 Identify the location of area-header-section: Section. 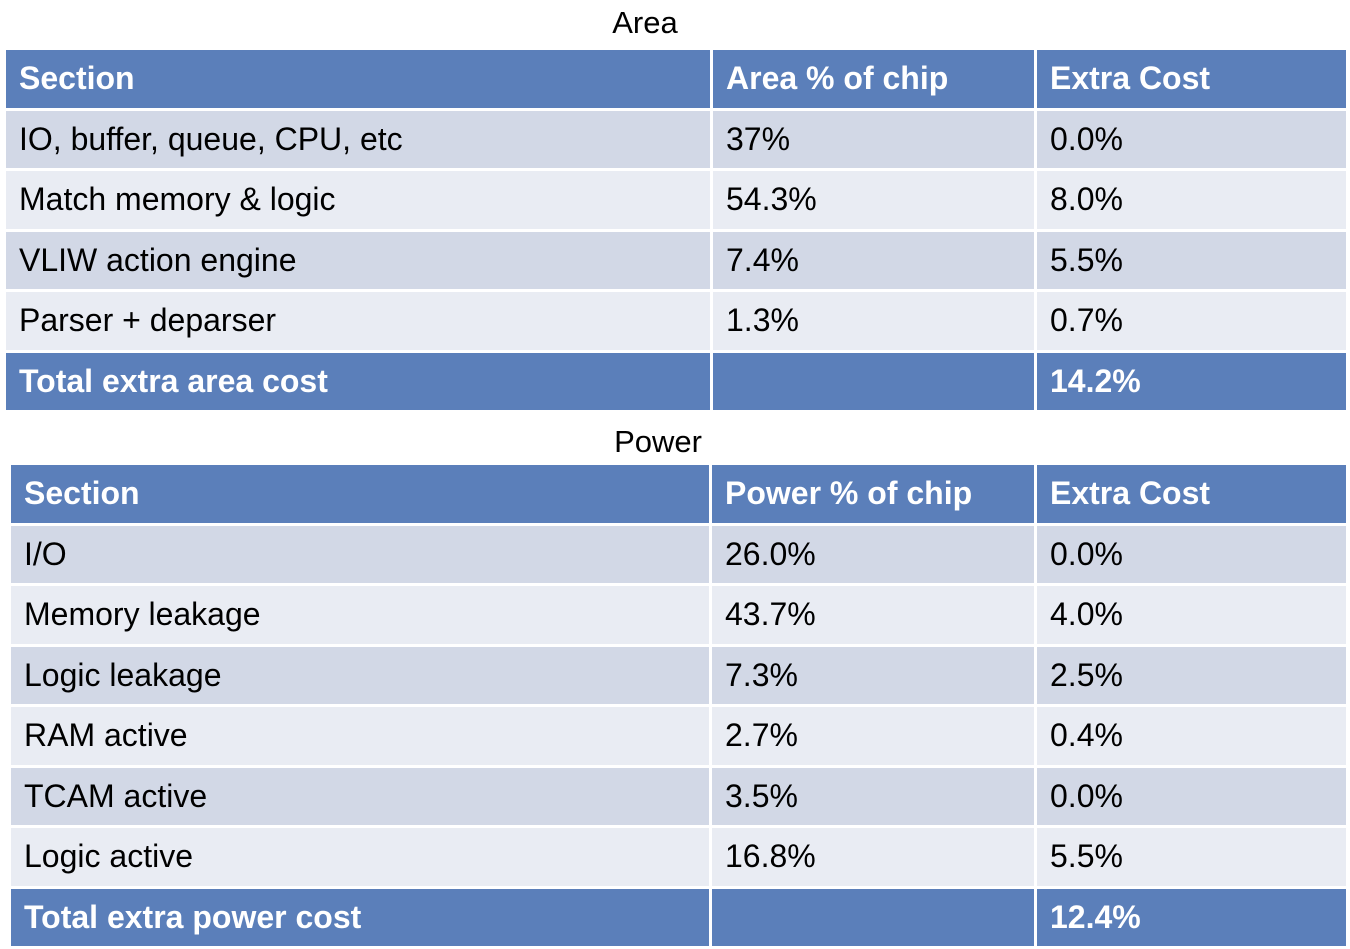
(358, 79).